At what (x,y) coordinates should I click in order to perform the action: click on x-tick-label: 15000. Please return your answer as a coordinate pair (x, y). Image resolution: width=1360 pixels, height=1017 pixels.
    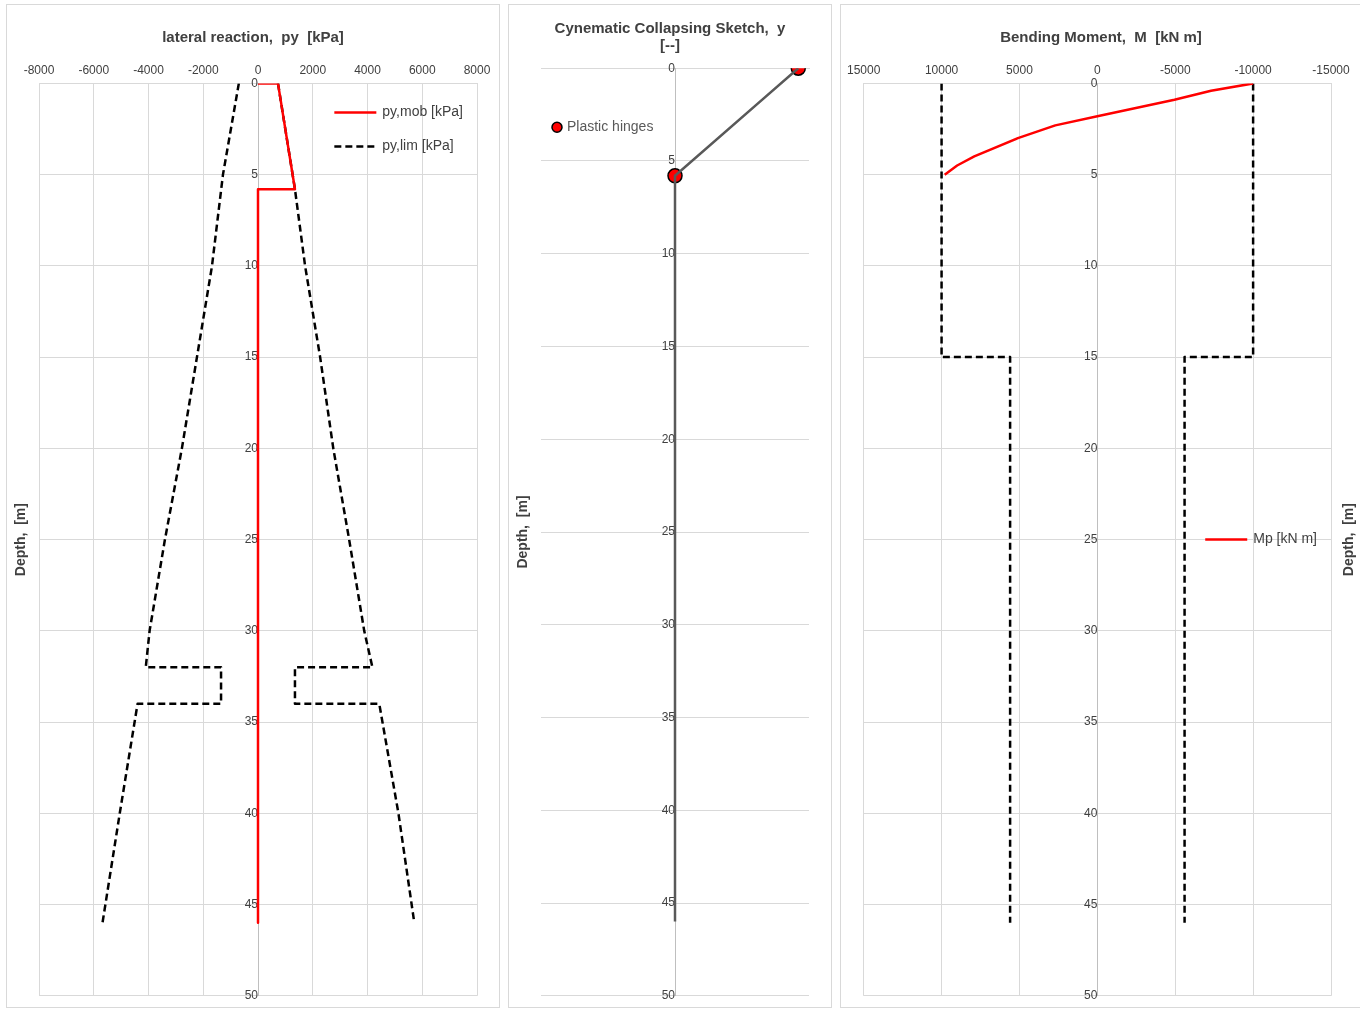
    Looking at the image, I should click on (864, 69).